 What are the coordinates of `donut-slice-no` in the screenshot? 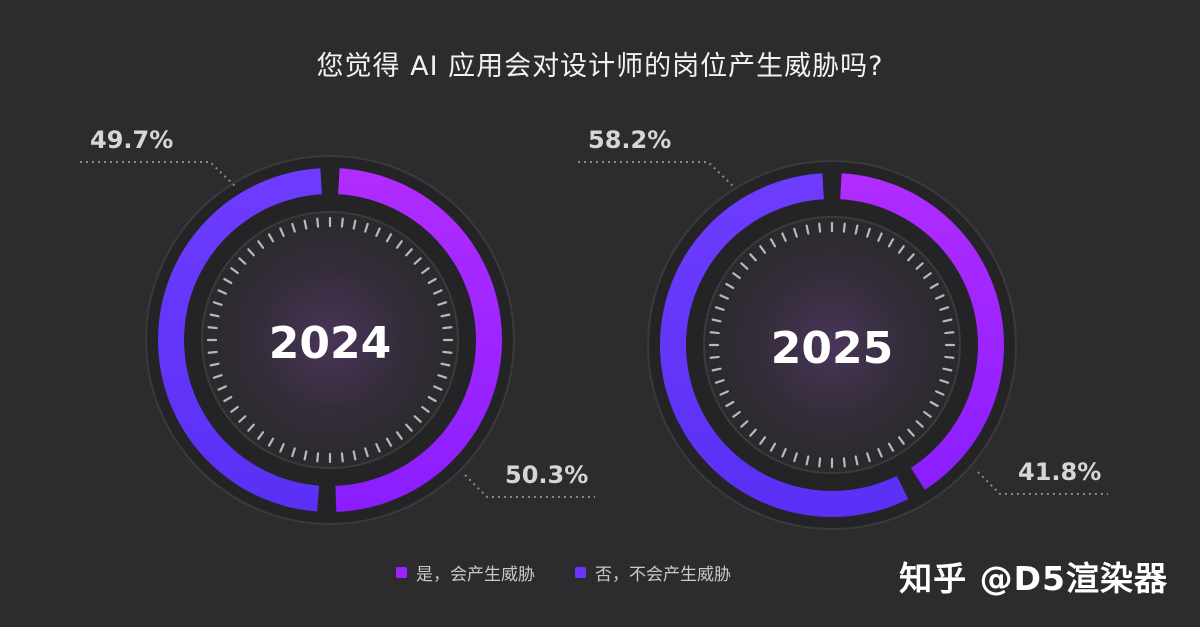 It's located at (784, 345).